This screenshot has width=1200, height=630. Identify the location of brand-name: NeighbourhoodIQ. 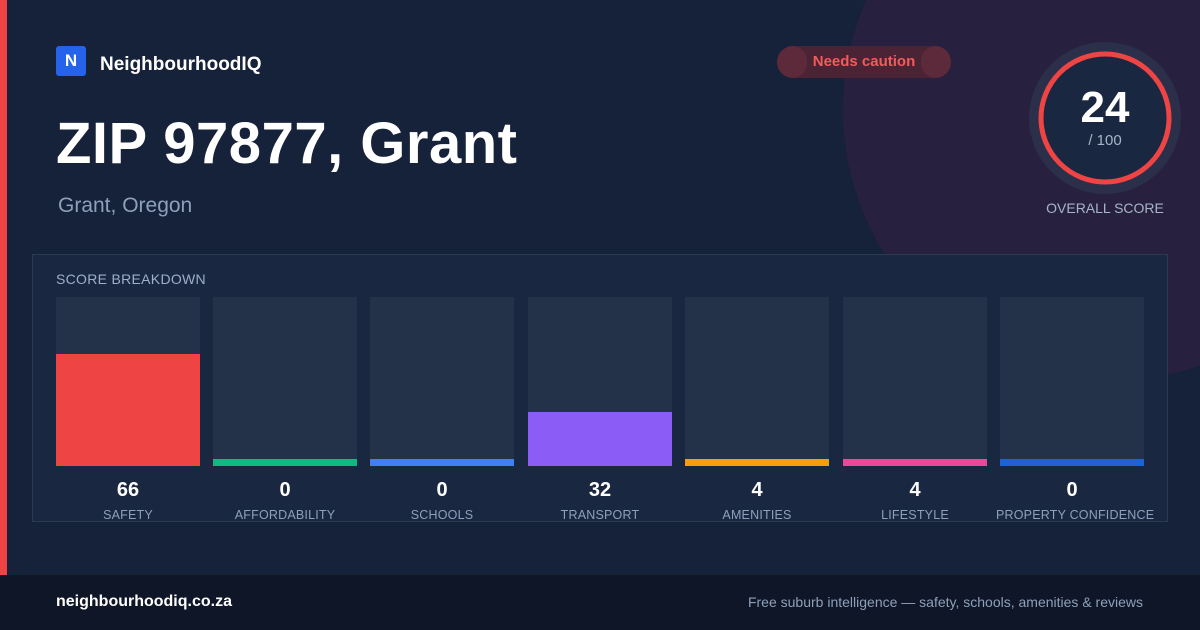
(181, 64).